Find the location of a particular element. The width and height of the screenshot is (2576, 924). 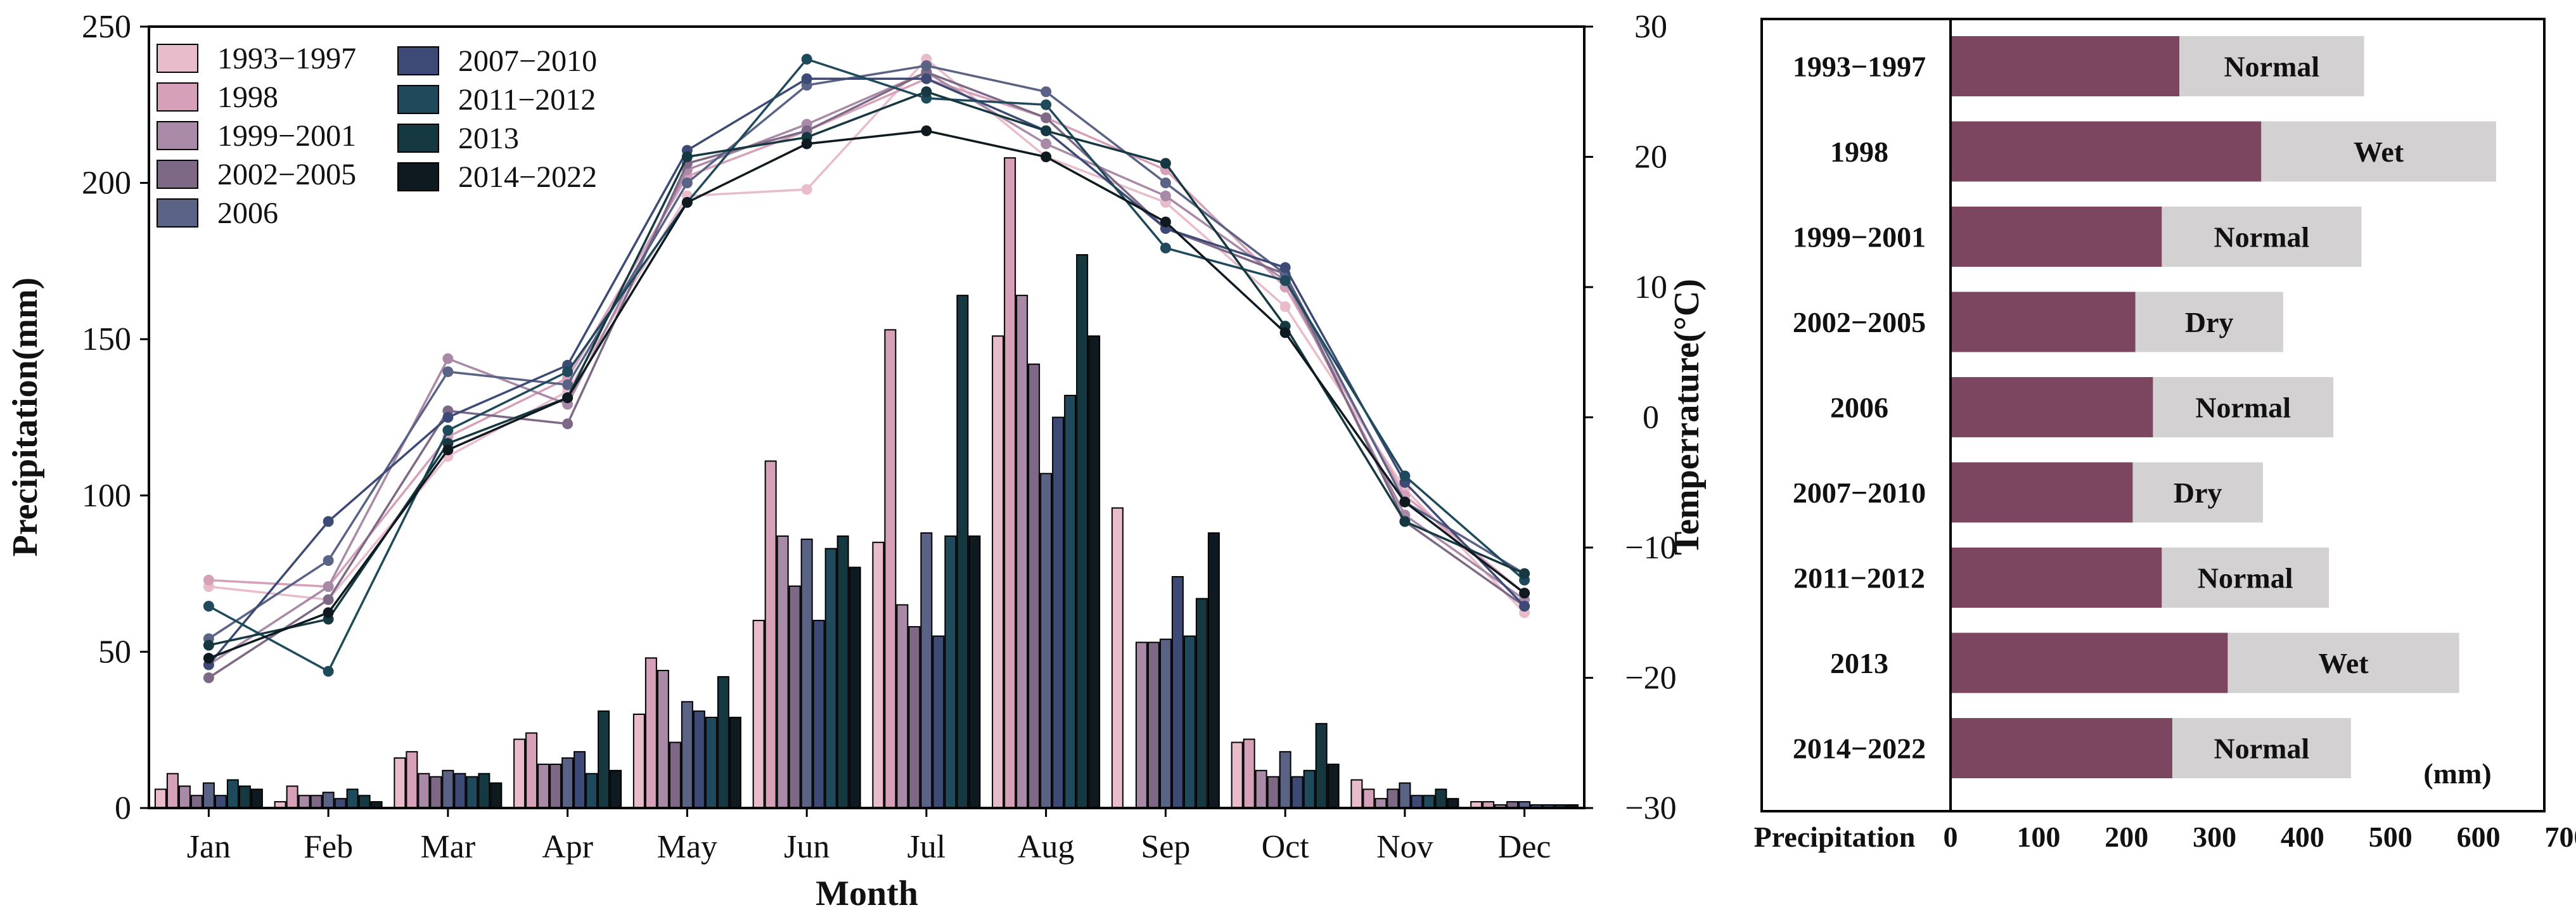

category-label: 1999−2001 is located at coordinates (1859, 237).